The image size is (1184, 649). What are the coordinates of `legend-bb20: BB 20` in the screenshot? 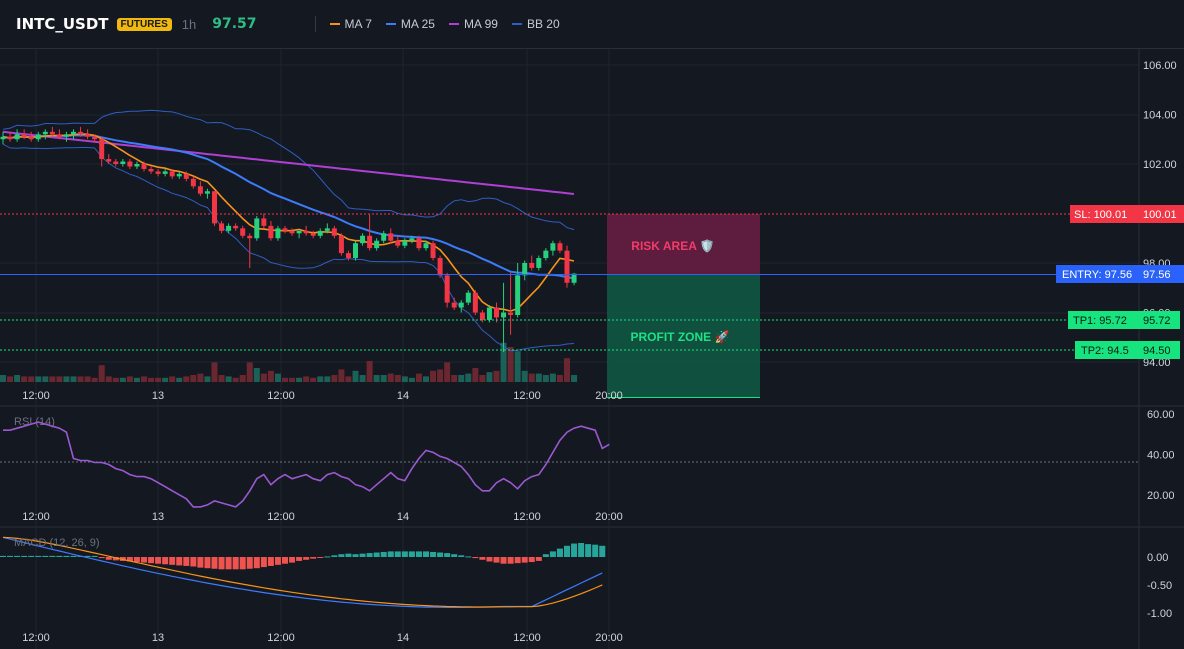 It's located at (535, 24).